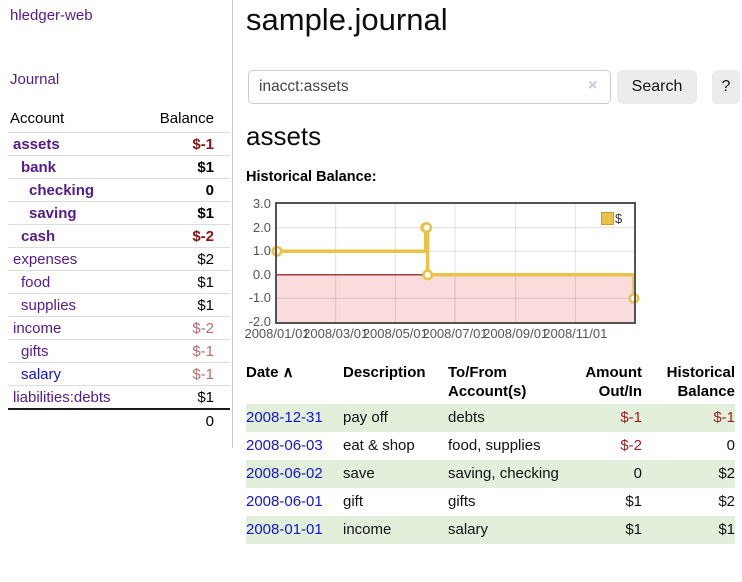  Describe the element at coordinates (38, 236) in the screenshot. I see `sidebar-account-link: cash` at that location.